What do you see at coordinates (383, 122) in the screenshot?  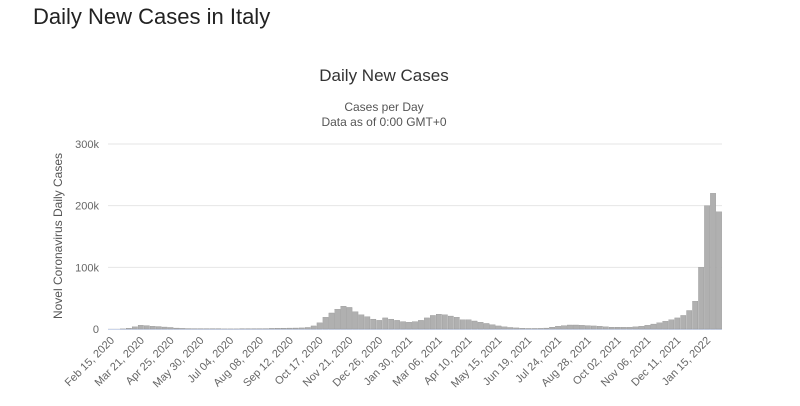 I see `chart-subtitle: Data as of 0:00 GMT+0` at bounding box center [383, 122].